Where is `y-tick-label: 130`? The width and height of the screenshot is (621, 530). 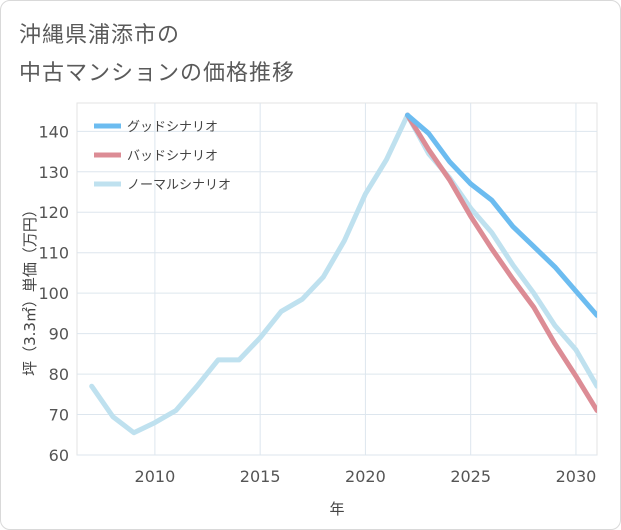 y-tick-label: 130 is located at coordinates (53, 172).